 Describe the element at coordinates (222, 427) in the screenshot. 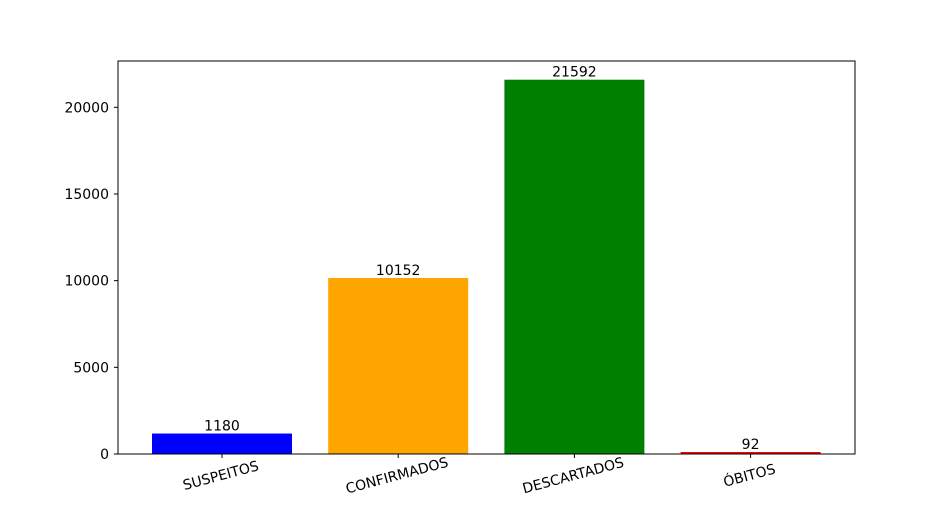

I see `bar-value-label: 1180` at that location.